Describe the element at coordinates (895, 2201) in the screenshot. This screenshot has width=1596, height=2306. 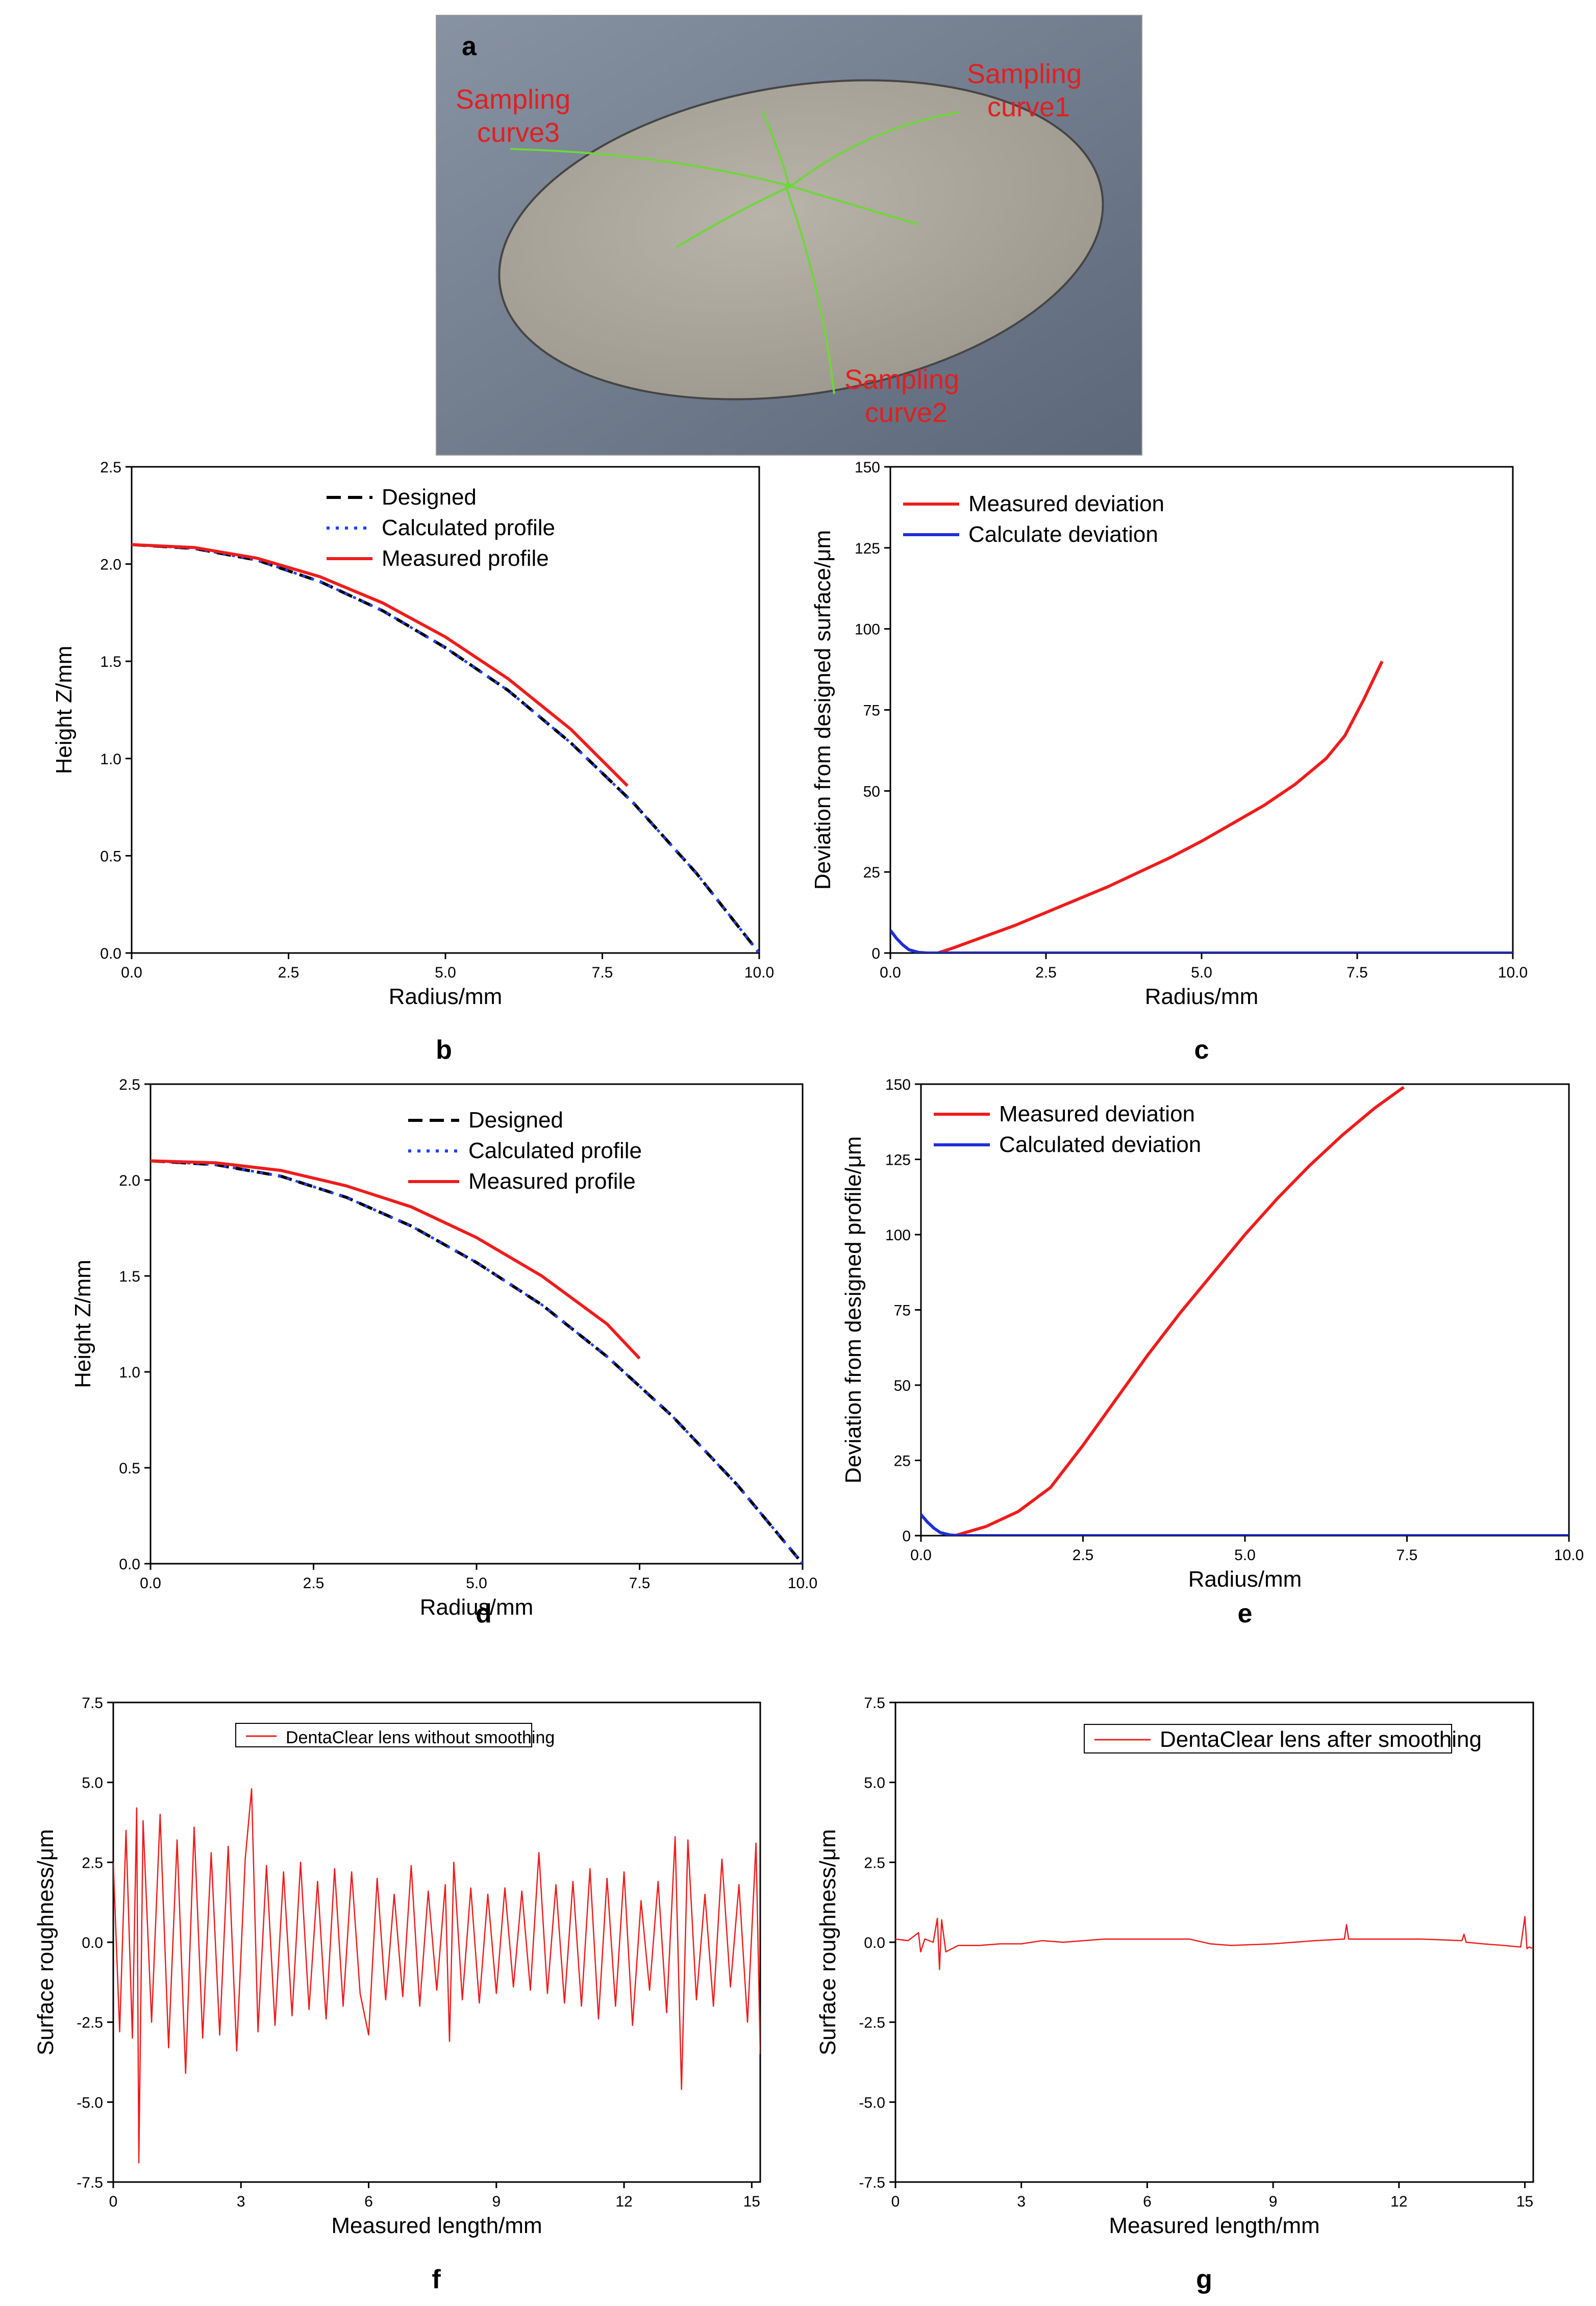
I see `x-tick-label: 0` at that location.